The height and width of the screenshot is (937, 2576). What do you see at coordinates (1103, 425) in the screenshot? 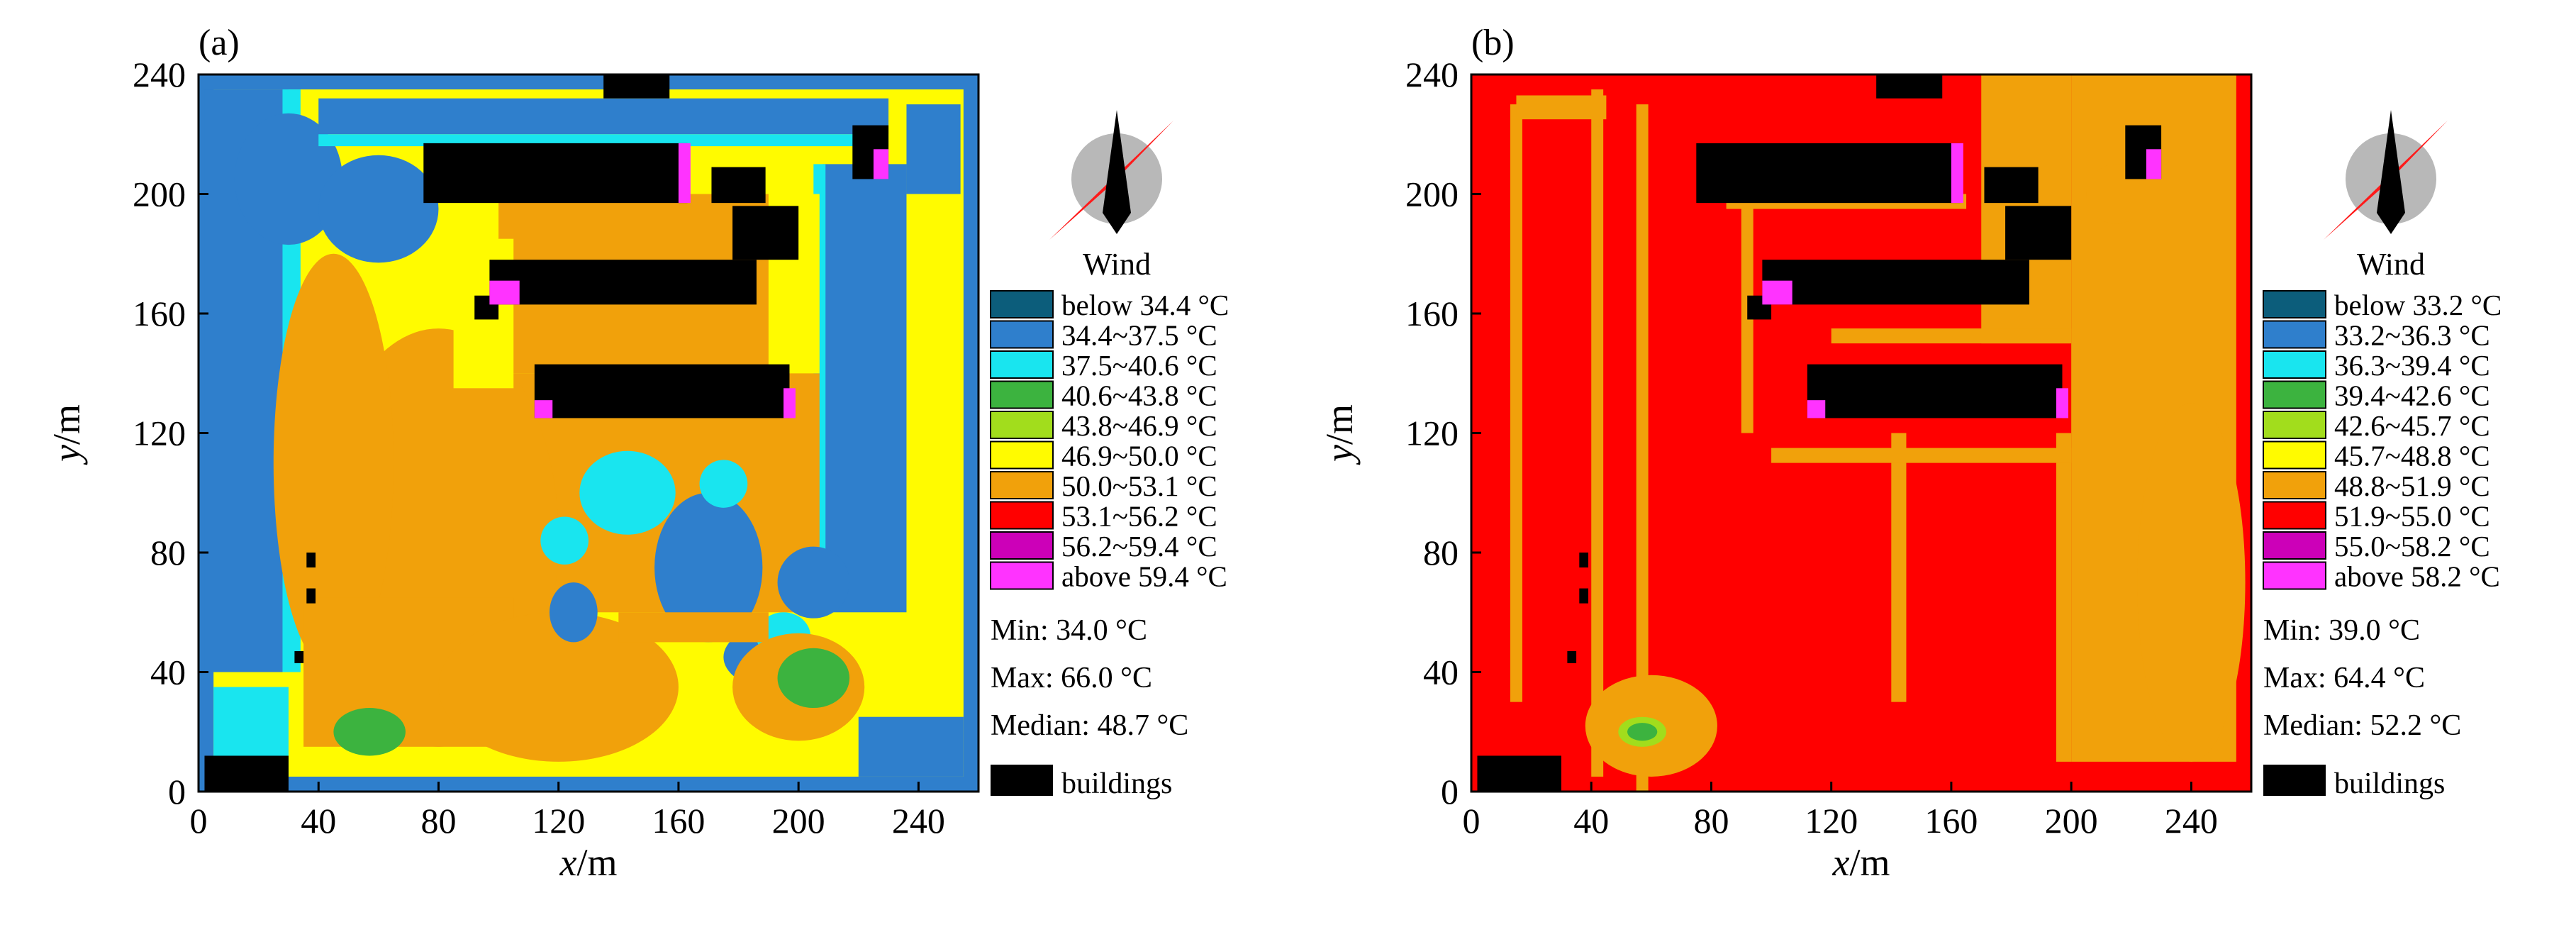
I see `legend-item: 43.8~46.9 °C` at bounding box center [1103, 425].